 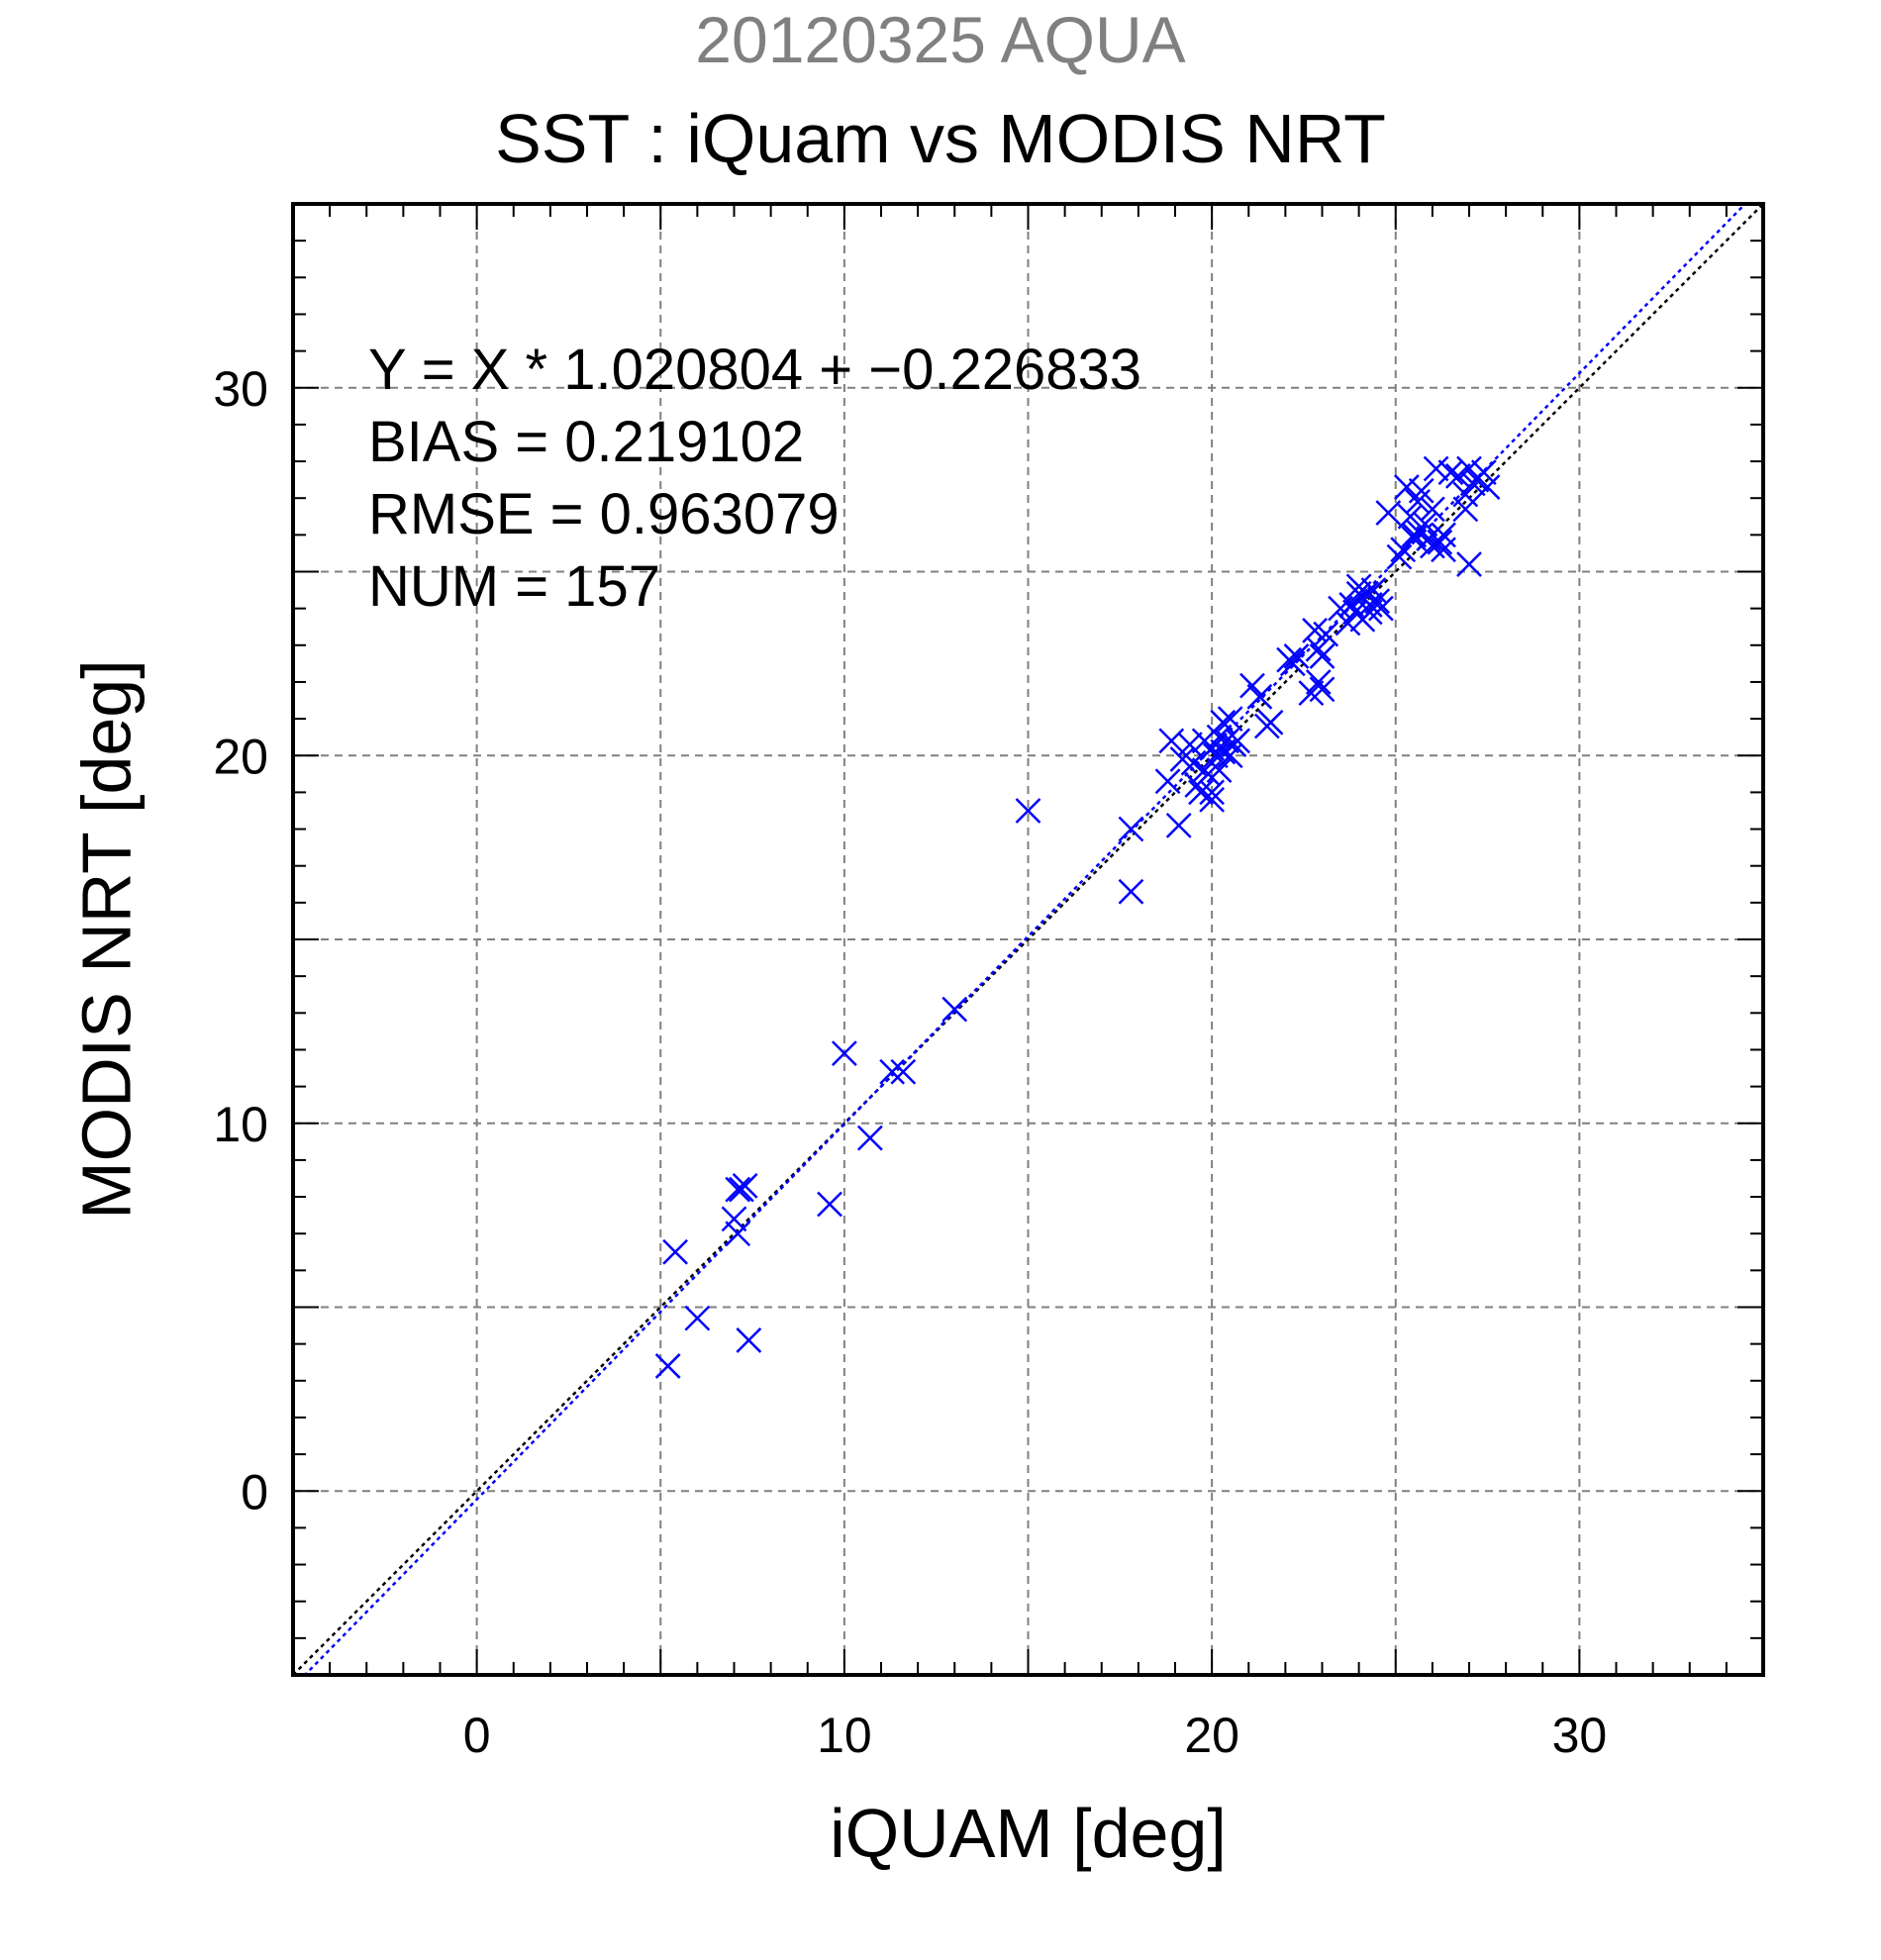 What do you see at coordinates (941, 39) in the screenshot?
I see `chart-supertitle: 20120325 AQUA` at bounding box center [941, 39].